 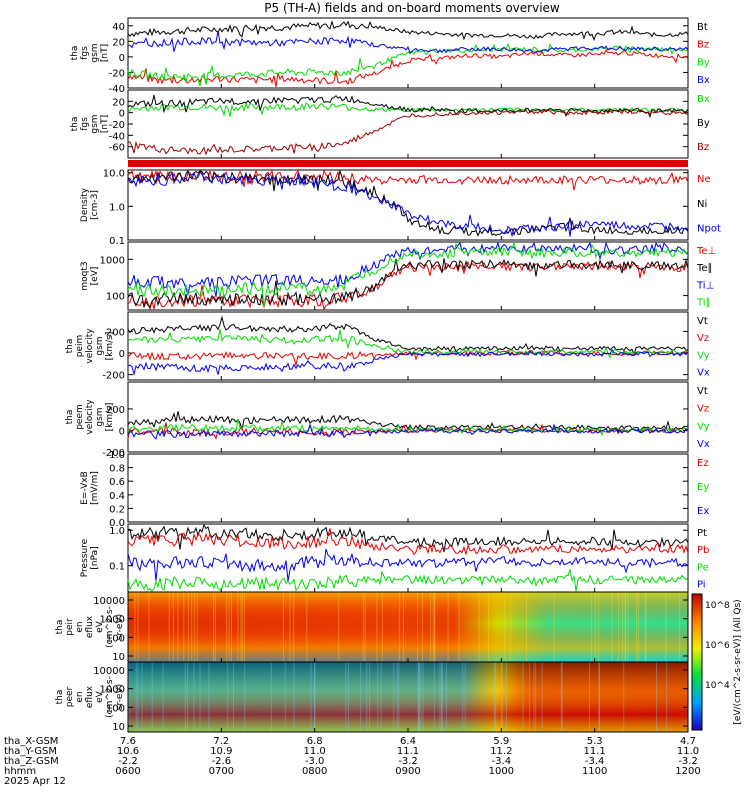 I want to click on legend-label: Vy, so click(x=703, y=355).